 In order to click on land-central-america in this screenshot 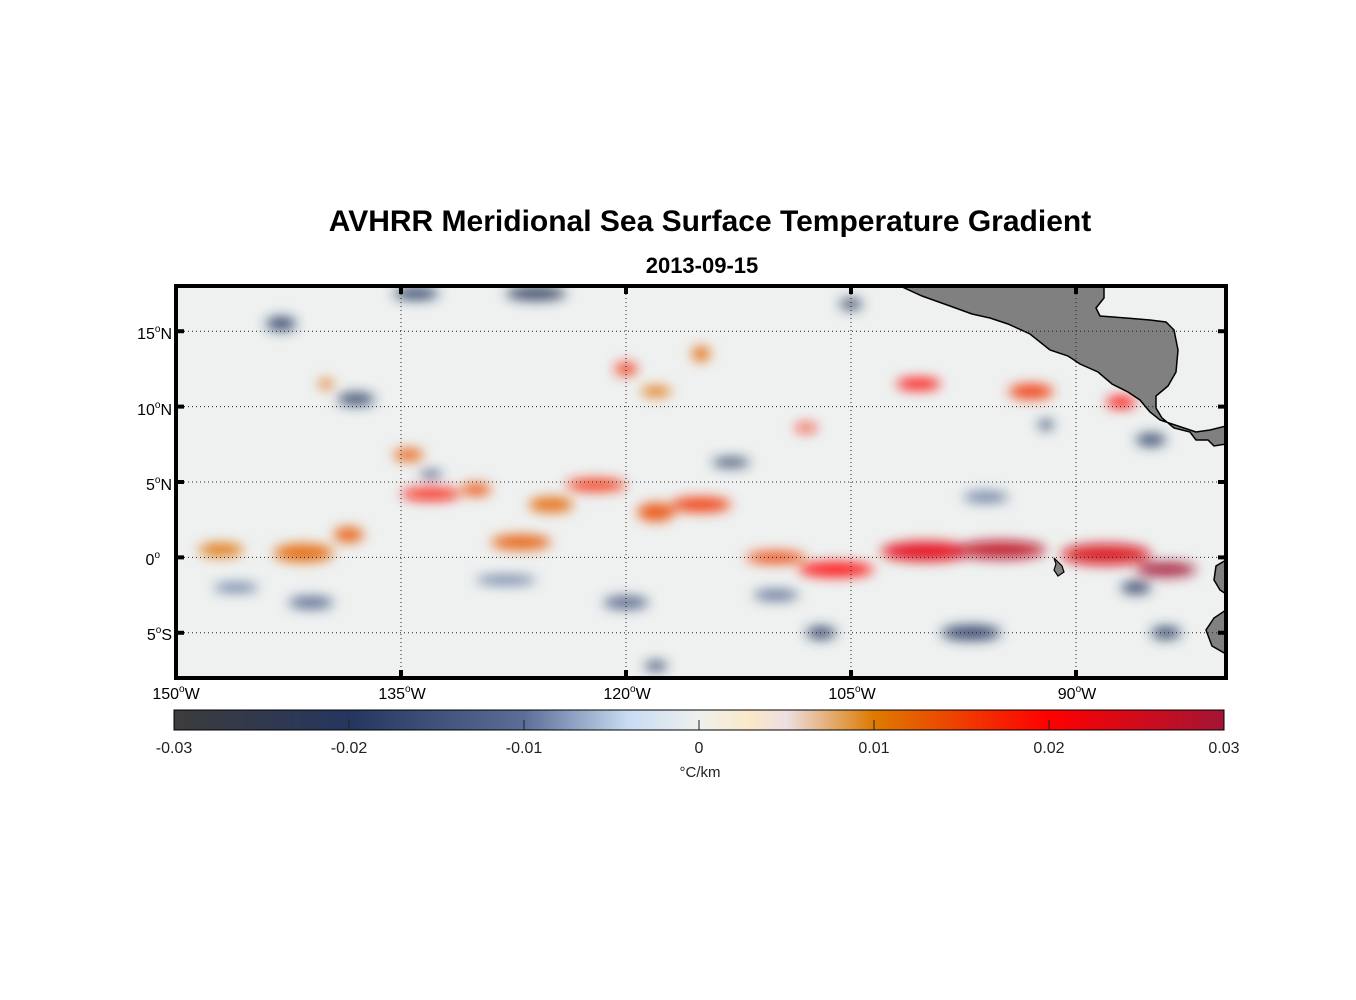, I will do `click(1062, 470)`.